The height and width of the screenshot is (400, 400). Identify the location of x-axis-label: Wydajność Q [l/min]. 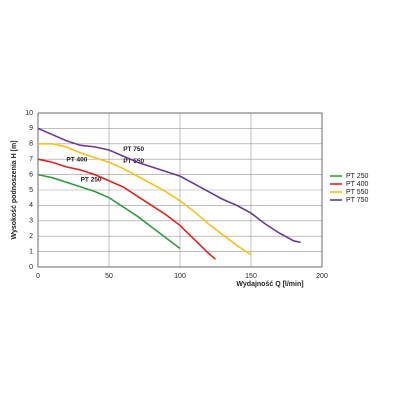
(269, 284).